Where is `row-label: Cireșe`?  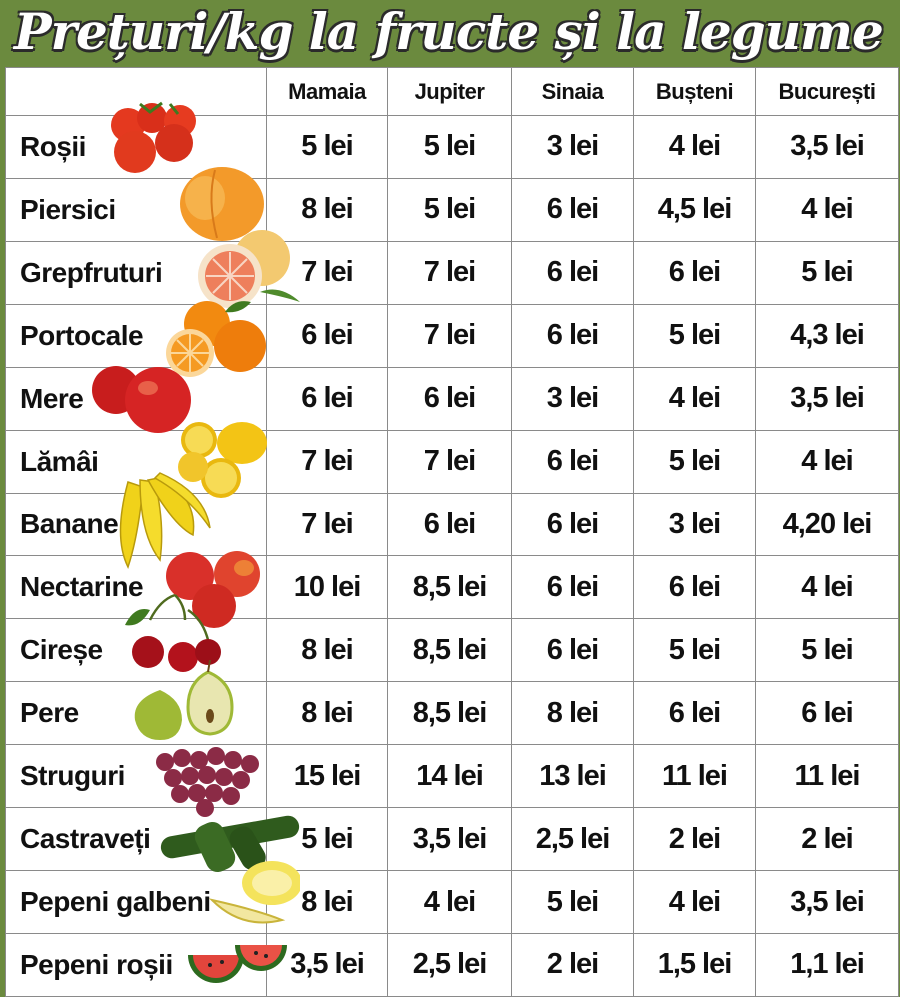 row-label: Cireșe is located at coordinates (136, 650).